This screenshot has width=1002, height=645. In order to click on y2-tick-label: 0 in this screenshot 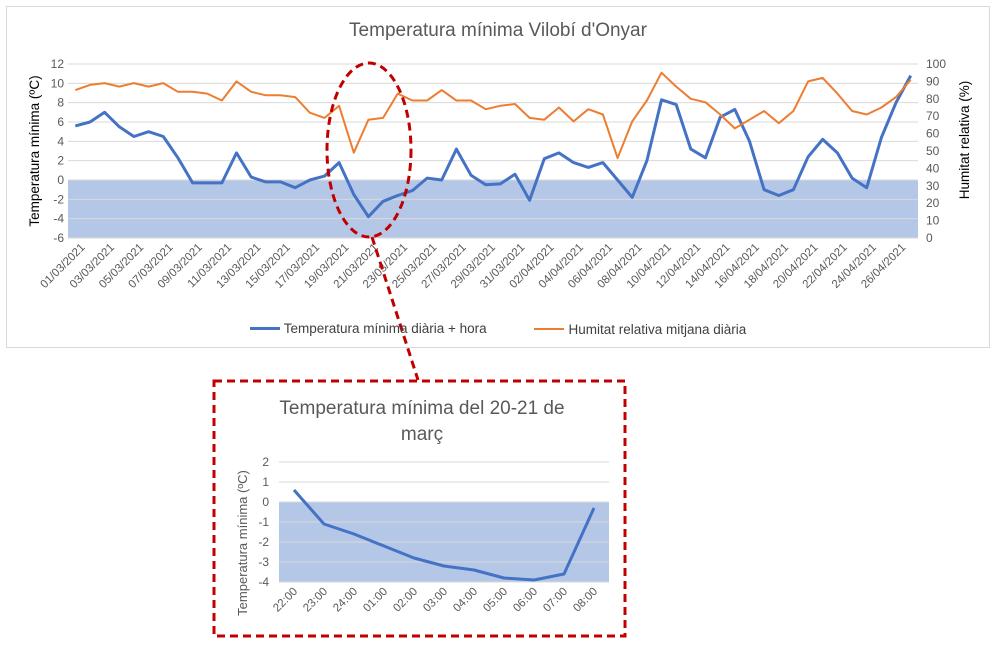, I will do `click(929, 238)`.